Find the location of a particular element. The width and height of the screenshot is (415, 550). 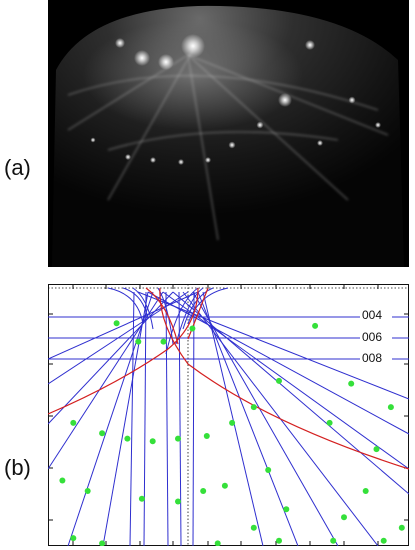

reflection-labels: 004 006 008 is located at coordinates (376, 336).